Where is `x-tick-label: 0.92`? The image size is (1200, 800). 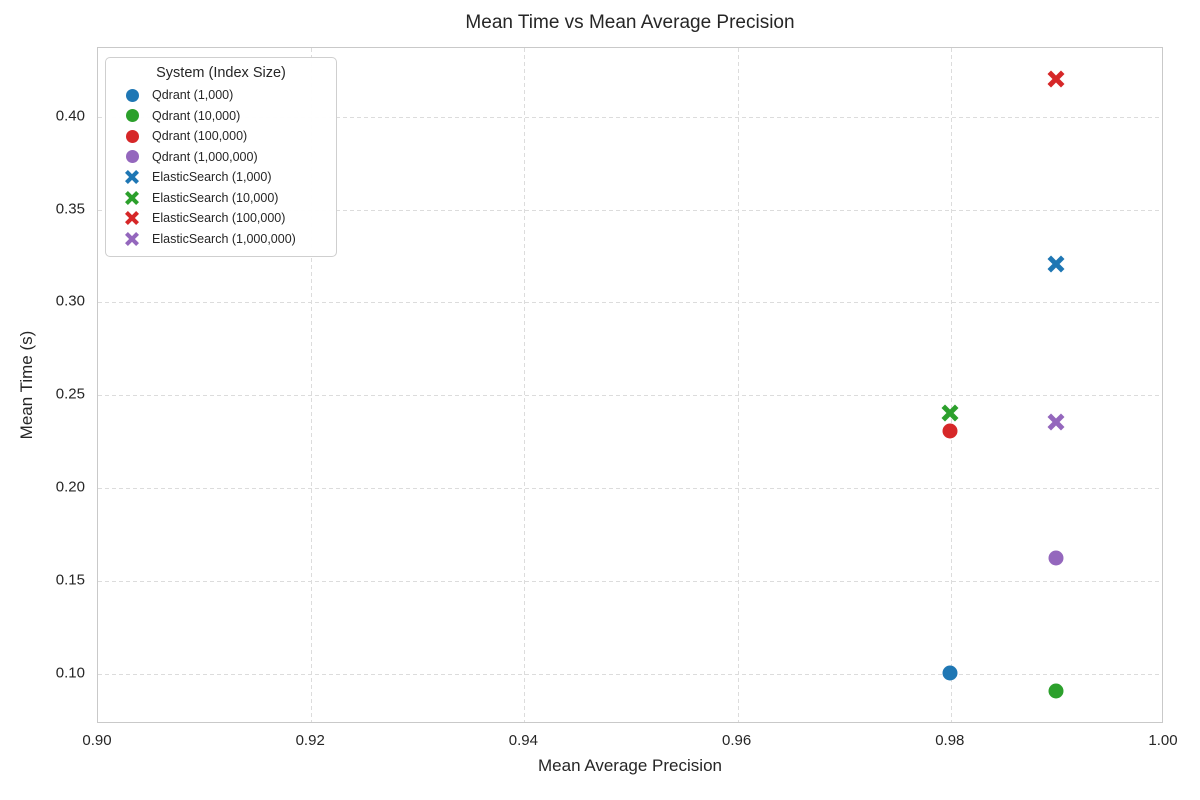 x-tick-label: 0.92 is located at coordinates (310, 740).